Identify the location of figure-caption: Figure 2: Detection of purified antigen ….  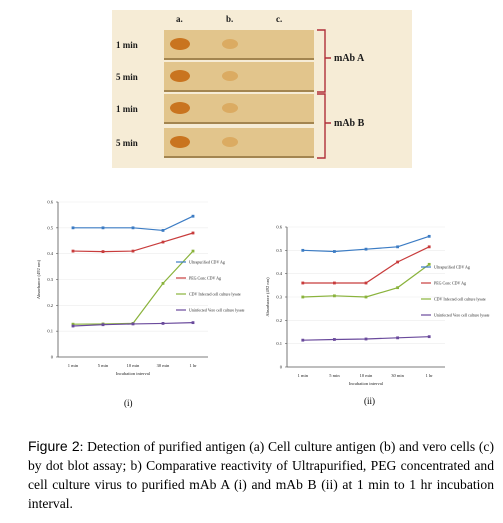
(261, 475).